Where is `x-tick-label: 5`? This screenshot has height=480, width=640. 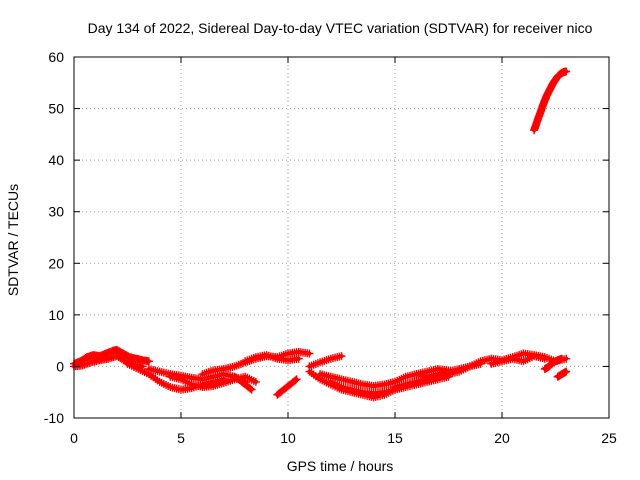
x-tick-label: 5 is located at coordinates (181, 438).